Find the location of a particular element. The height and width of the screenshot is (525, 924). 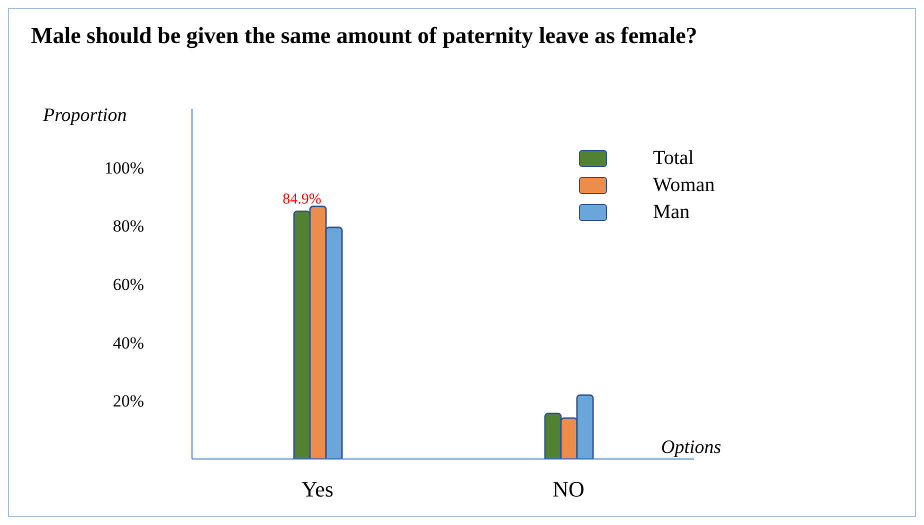

data-label: 84.9% is located at coordinates (302, 199).